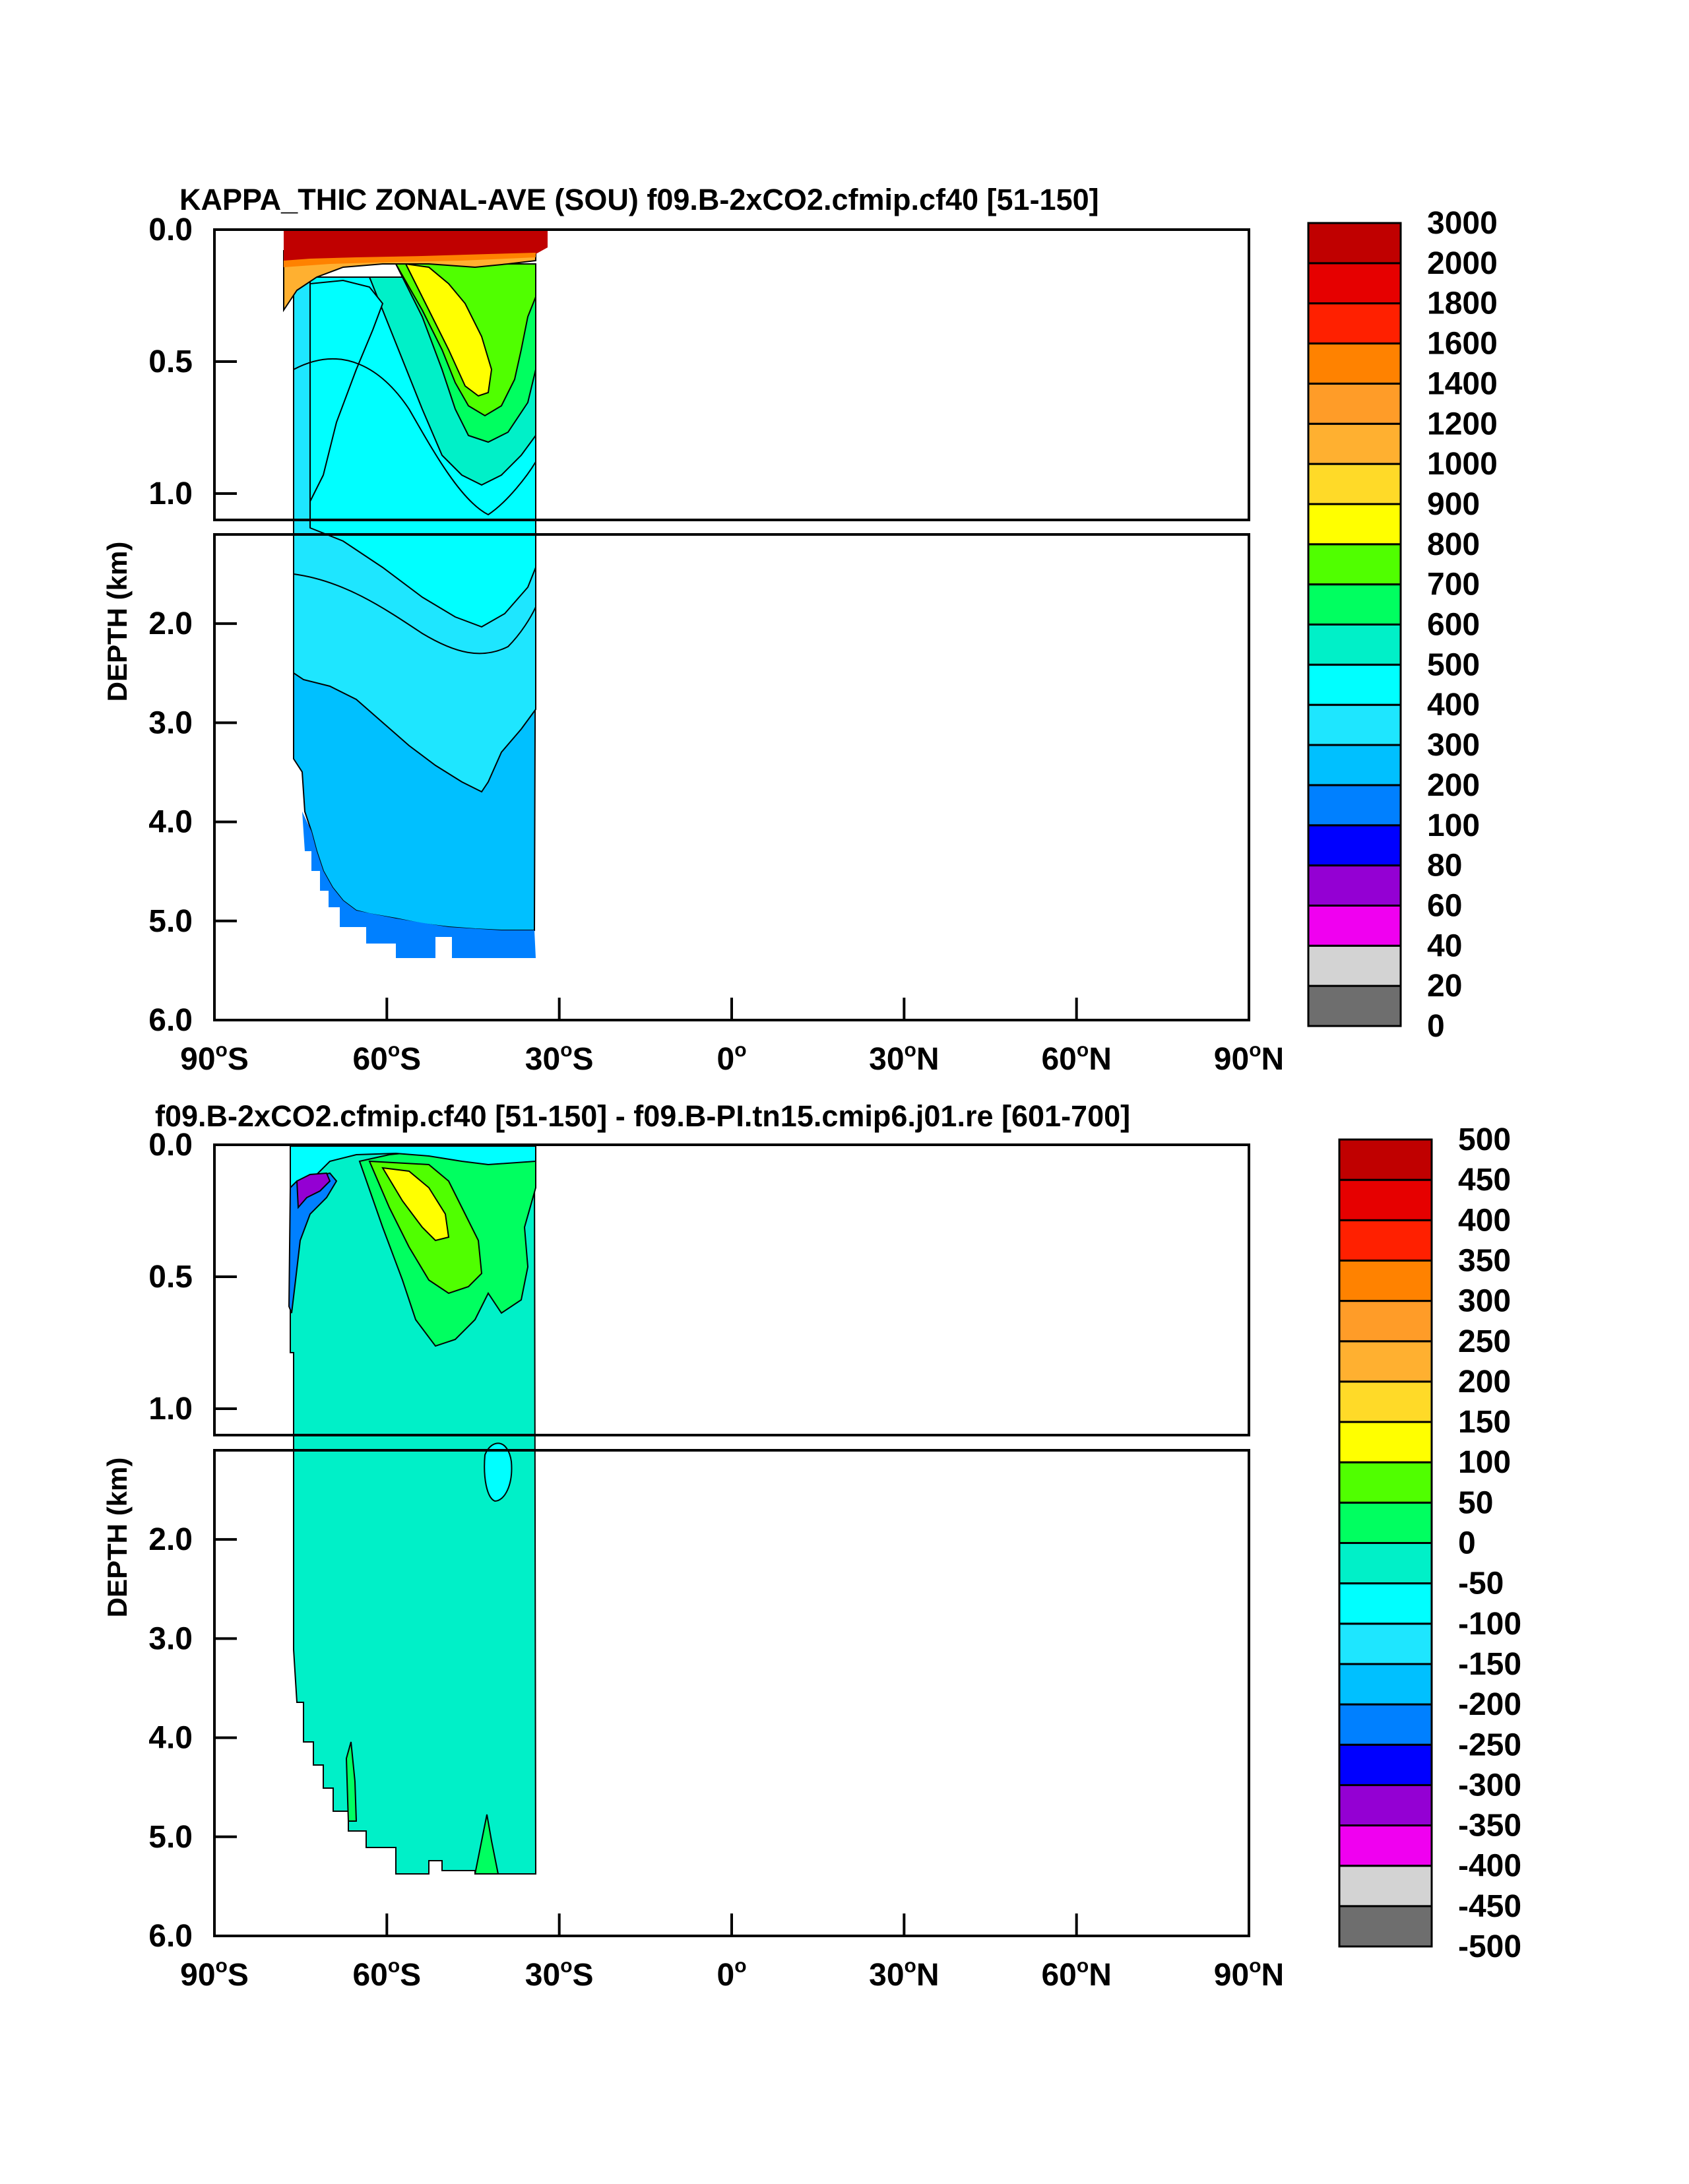 The height and width of the screenshot is (2184, 1689). I want to click on bottom-colorbar-label: -150, so click(1489, 1664).